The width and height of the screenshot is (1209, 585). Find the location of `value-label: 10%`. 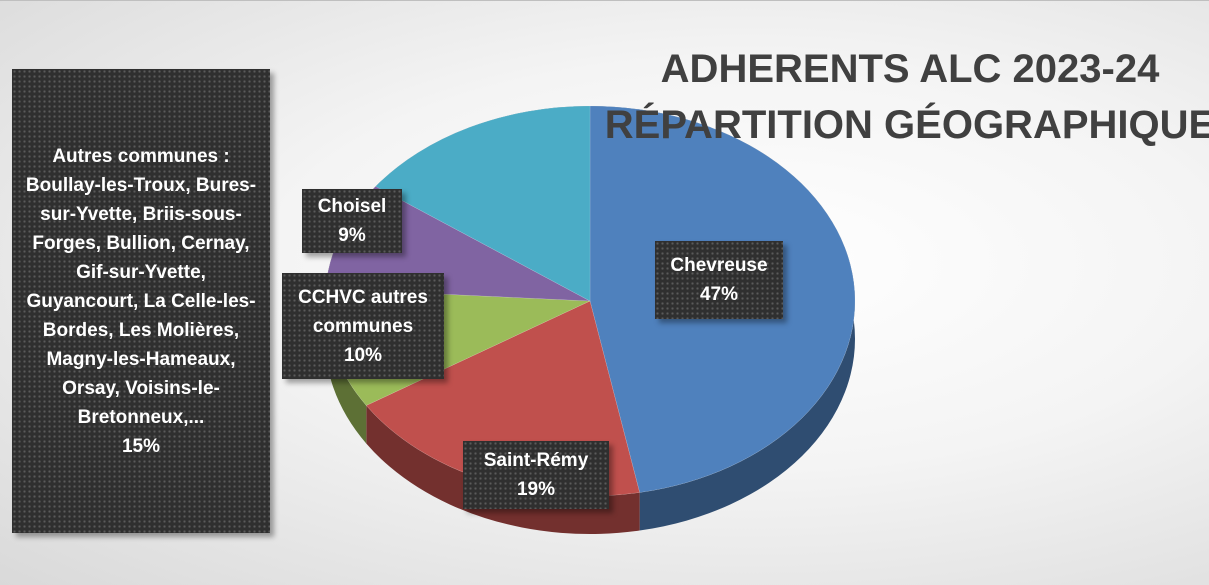

value-label: 10% is located at coordinates (363, 355).